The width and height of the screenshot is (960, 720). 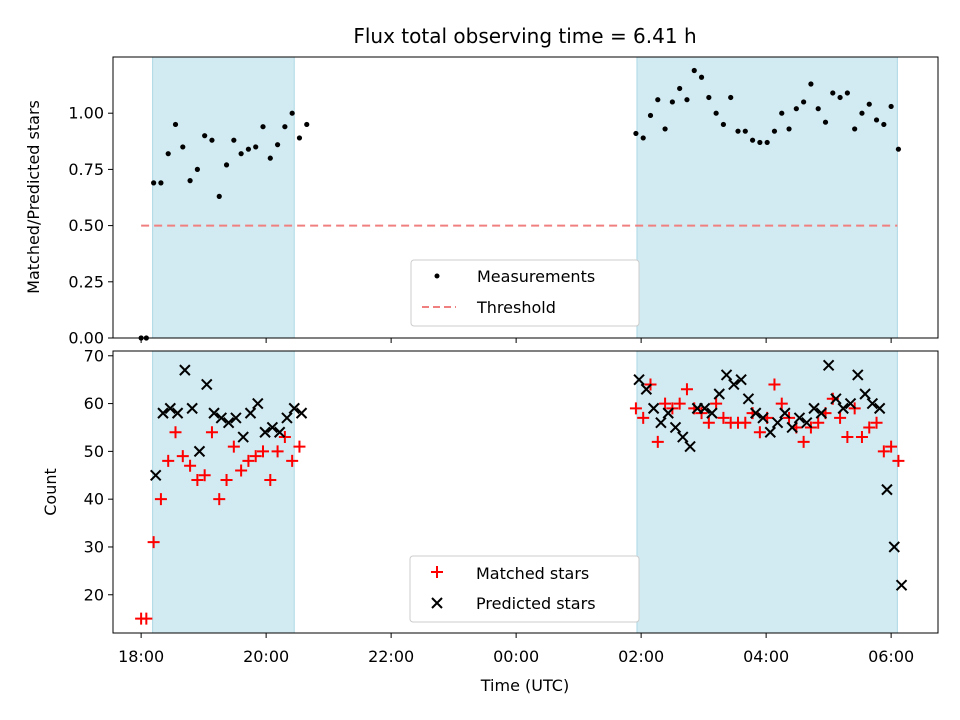 I want to click on legend-label-predicted-stars: Predicted stars, so click(x=536, y=603).